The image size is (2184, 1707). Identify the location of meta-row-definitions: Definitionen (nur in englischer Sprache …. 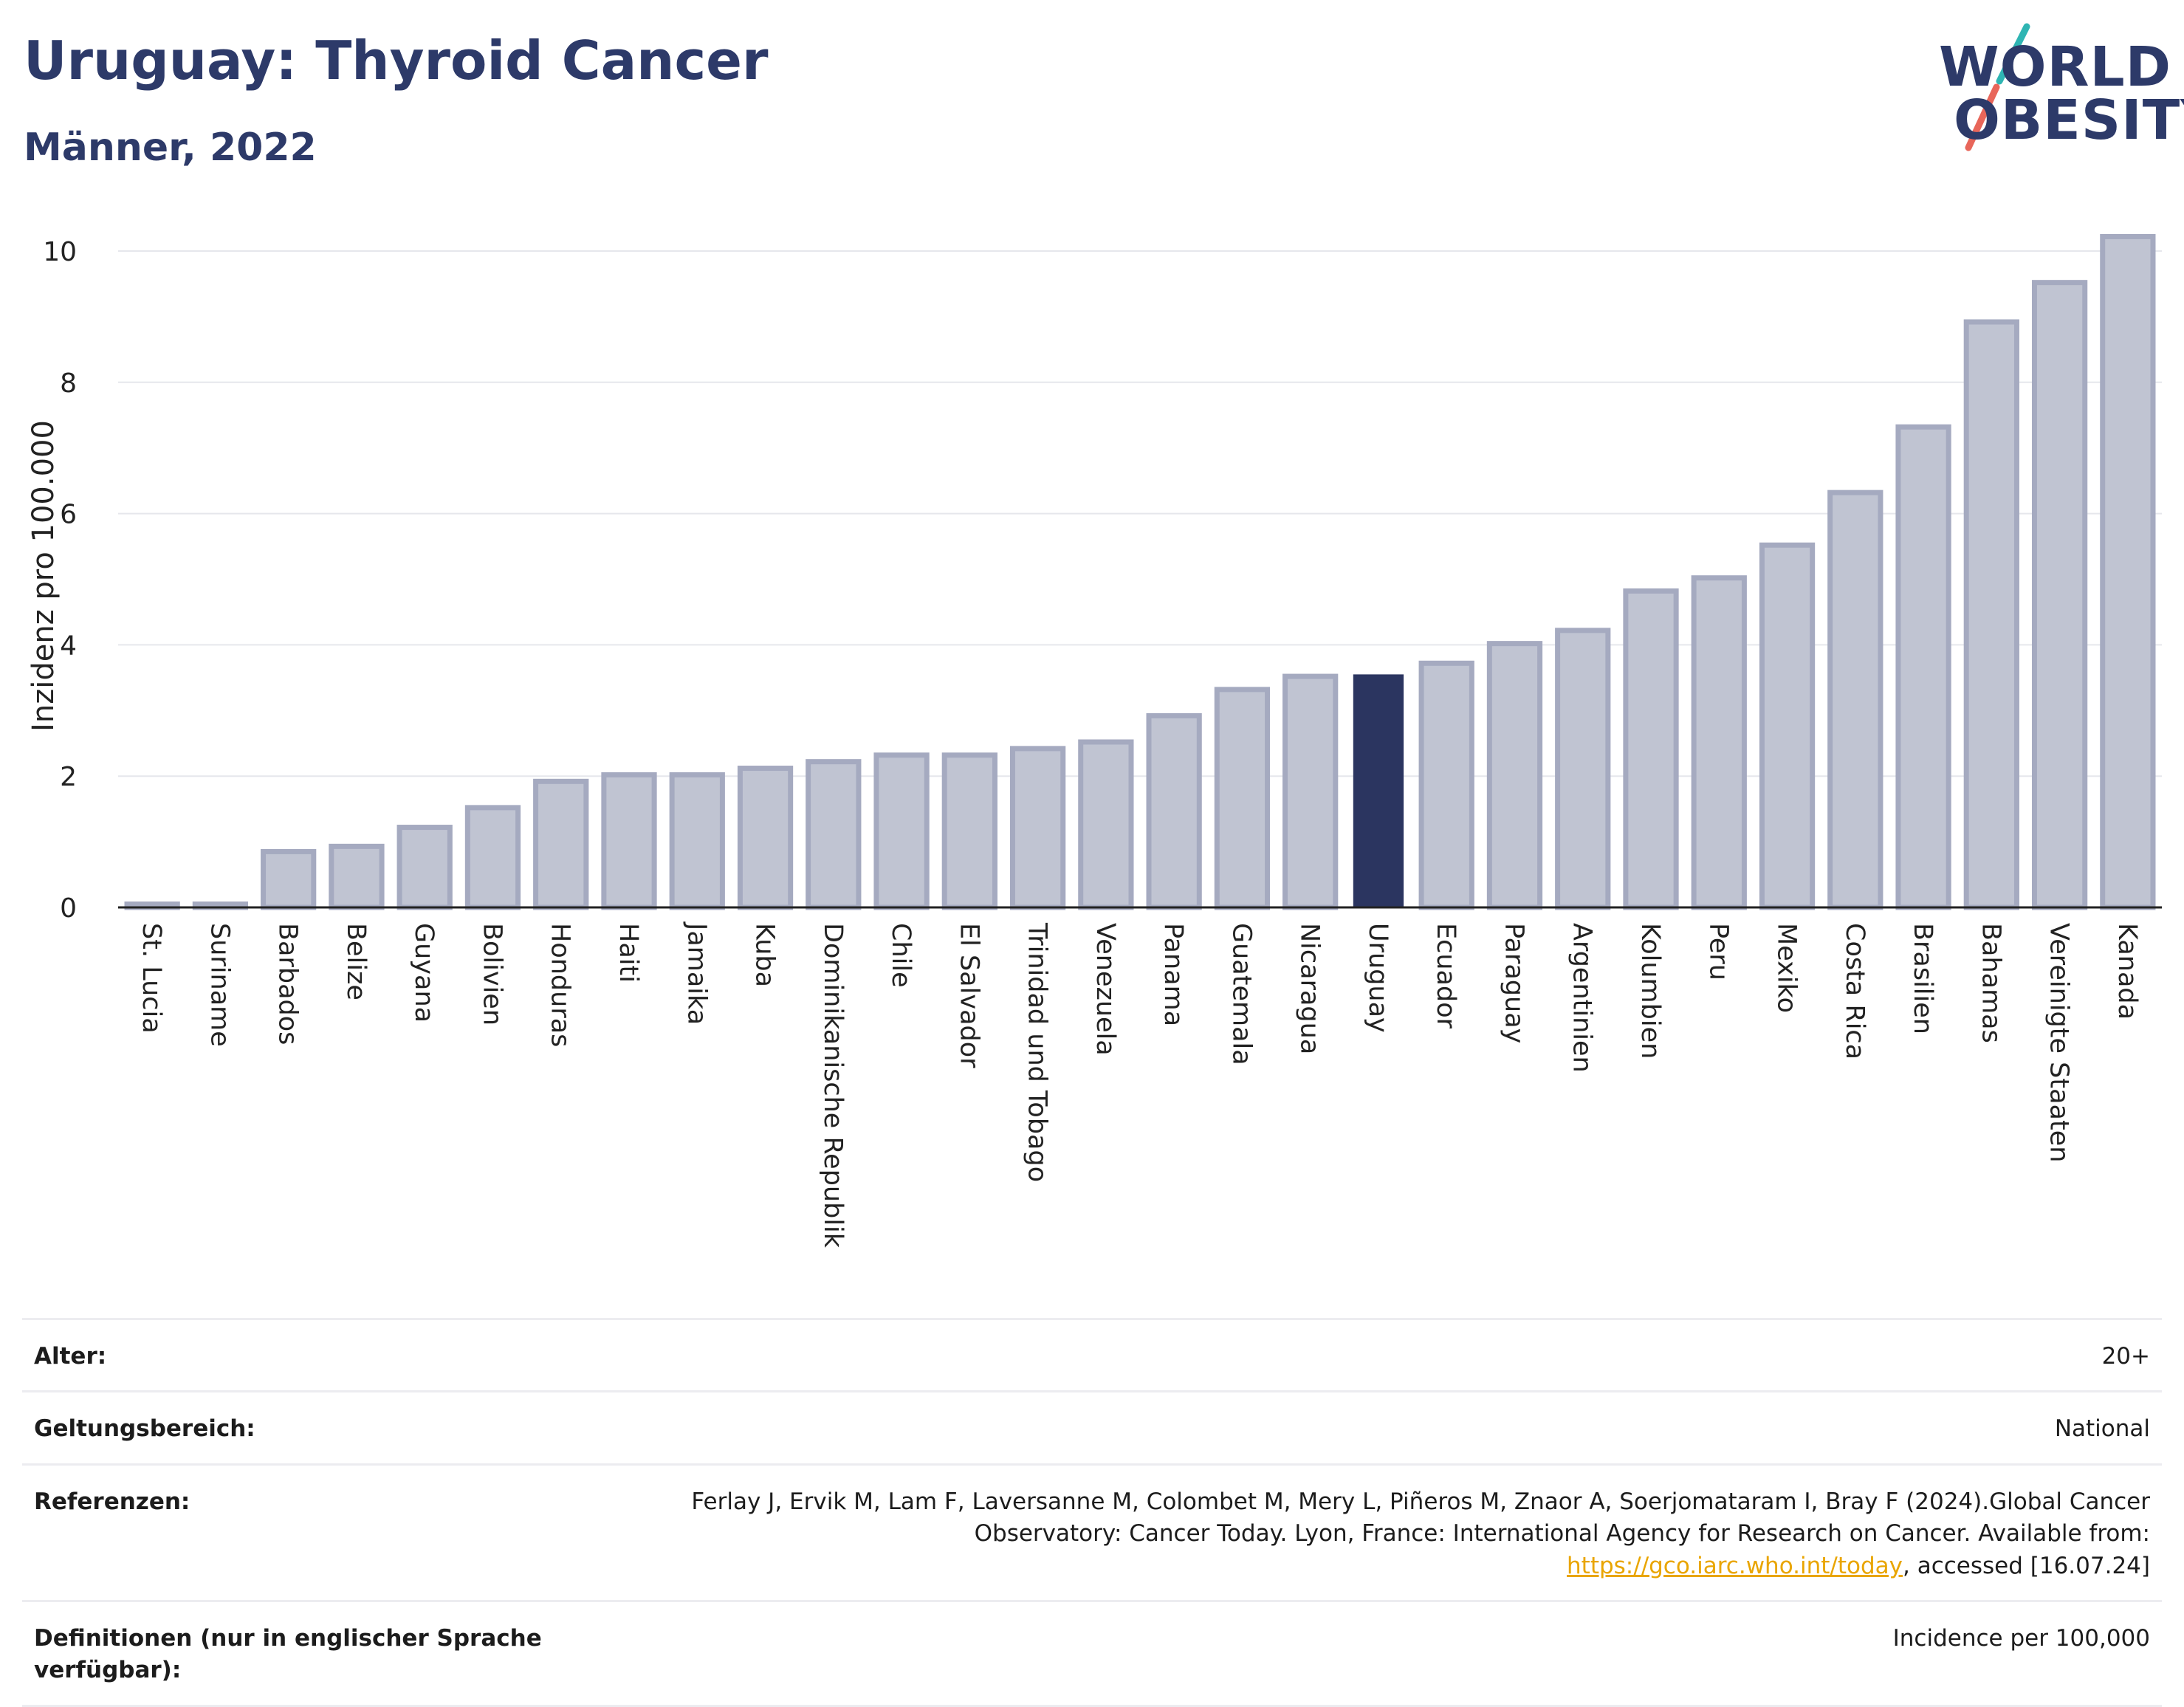
(1092, 1653).